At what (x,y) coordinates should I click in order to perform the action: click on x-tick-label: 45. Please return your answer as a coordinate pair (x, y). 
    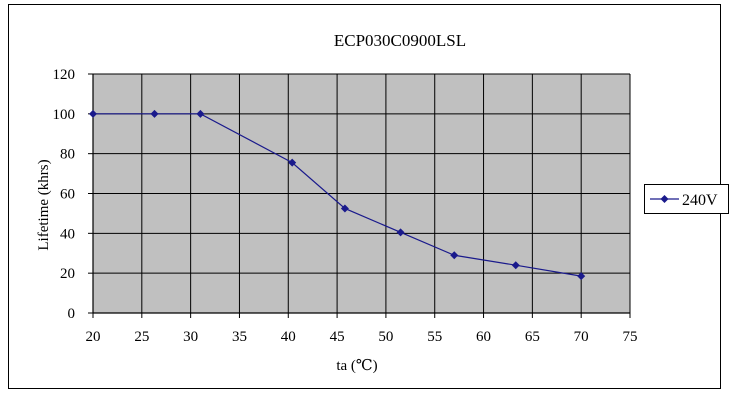
    Looking at the image, I should click on (337, 337).